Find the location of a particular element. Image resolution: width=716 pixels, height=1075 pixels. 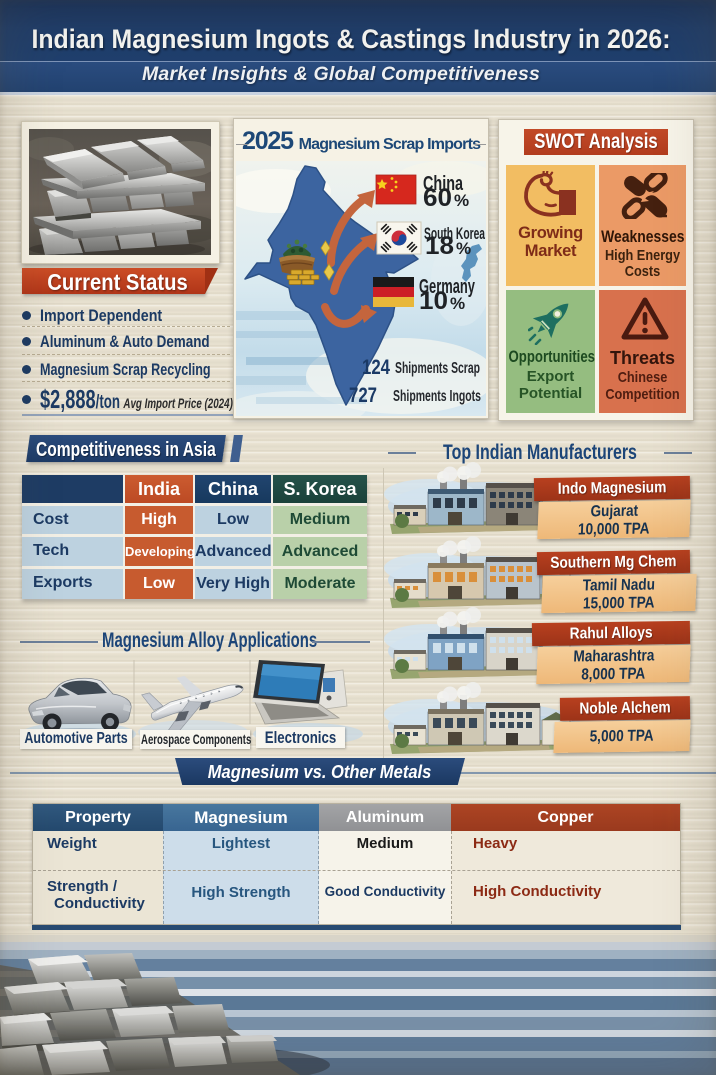

svg-text: 18 is located at coordinates (439, 246).